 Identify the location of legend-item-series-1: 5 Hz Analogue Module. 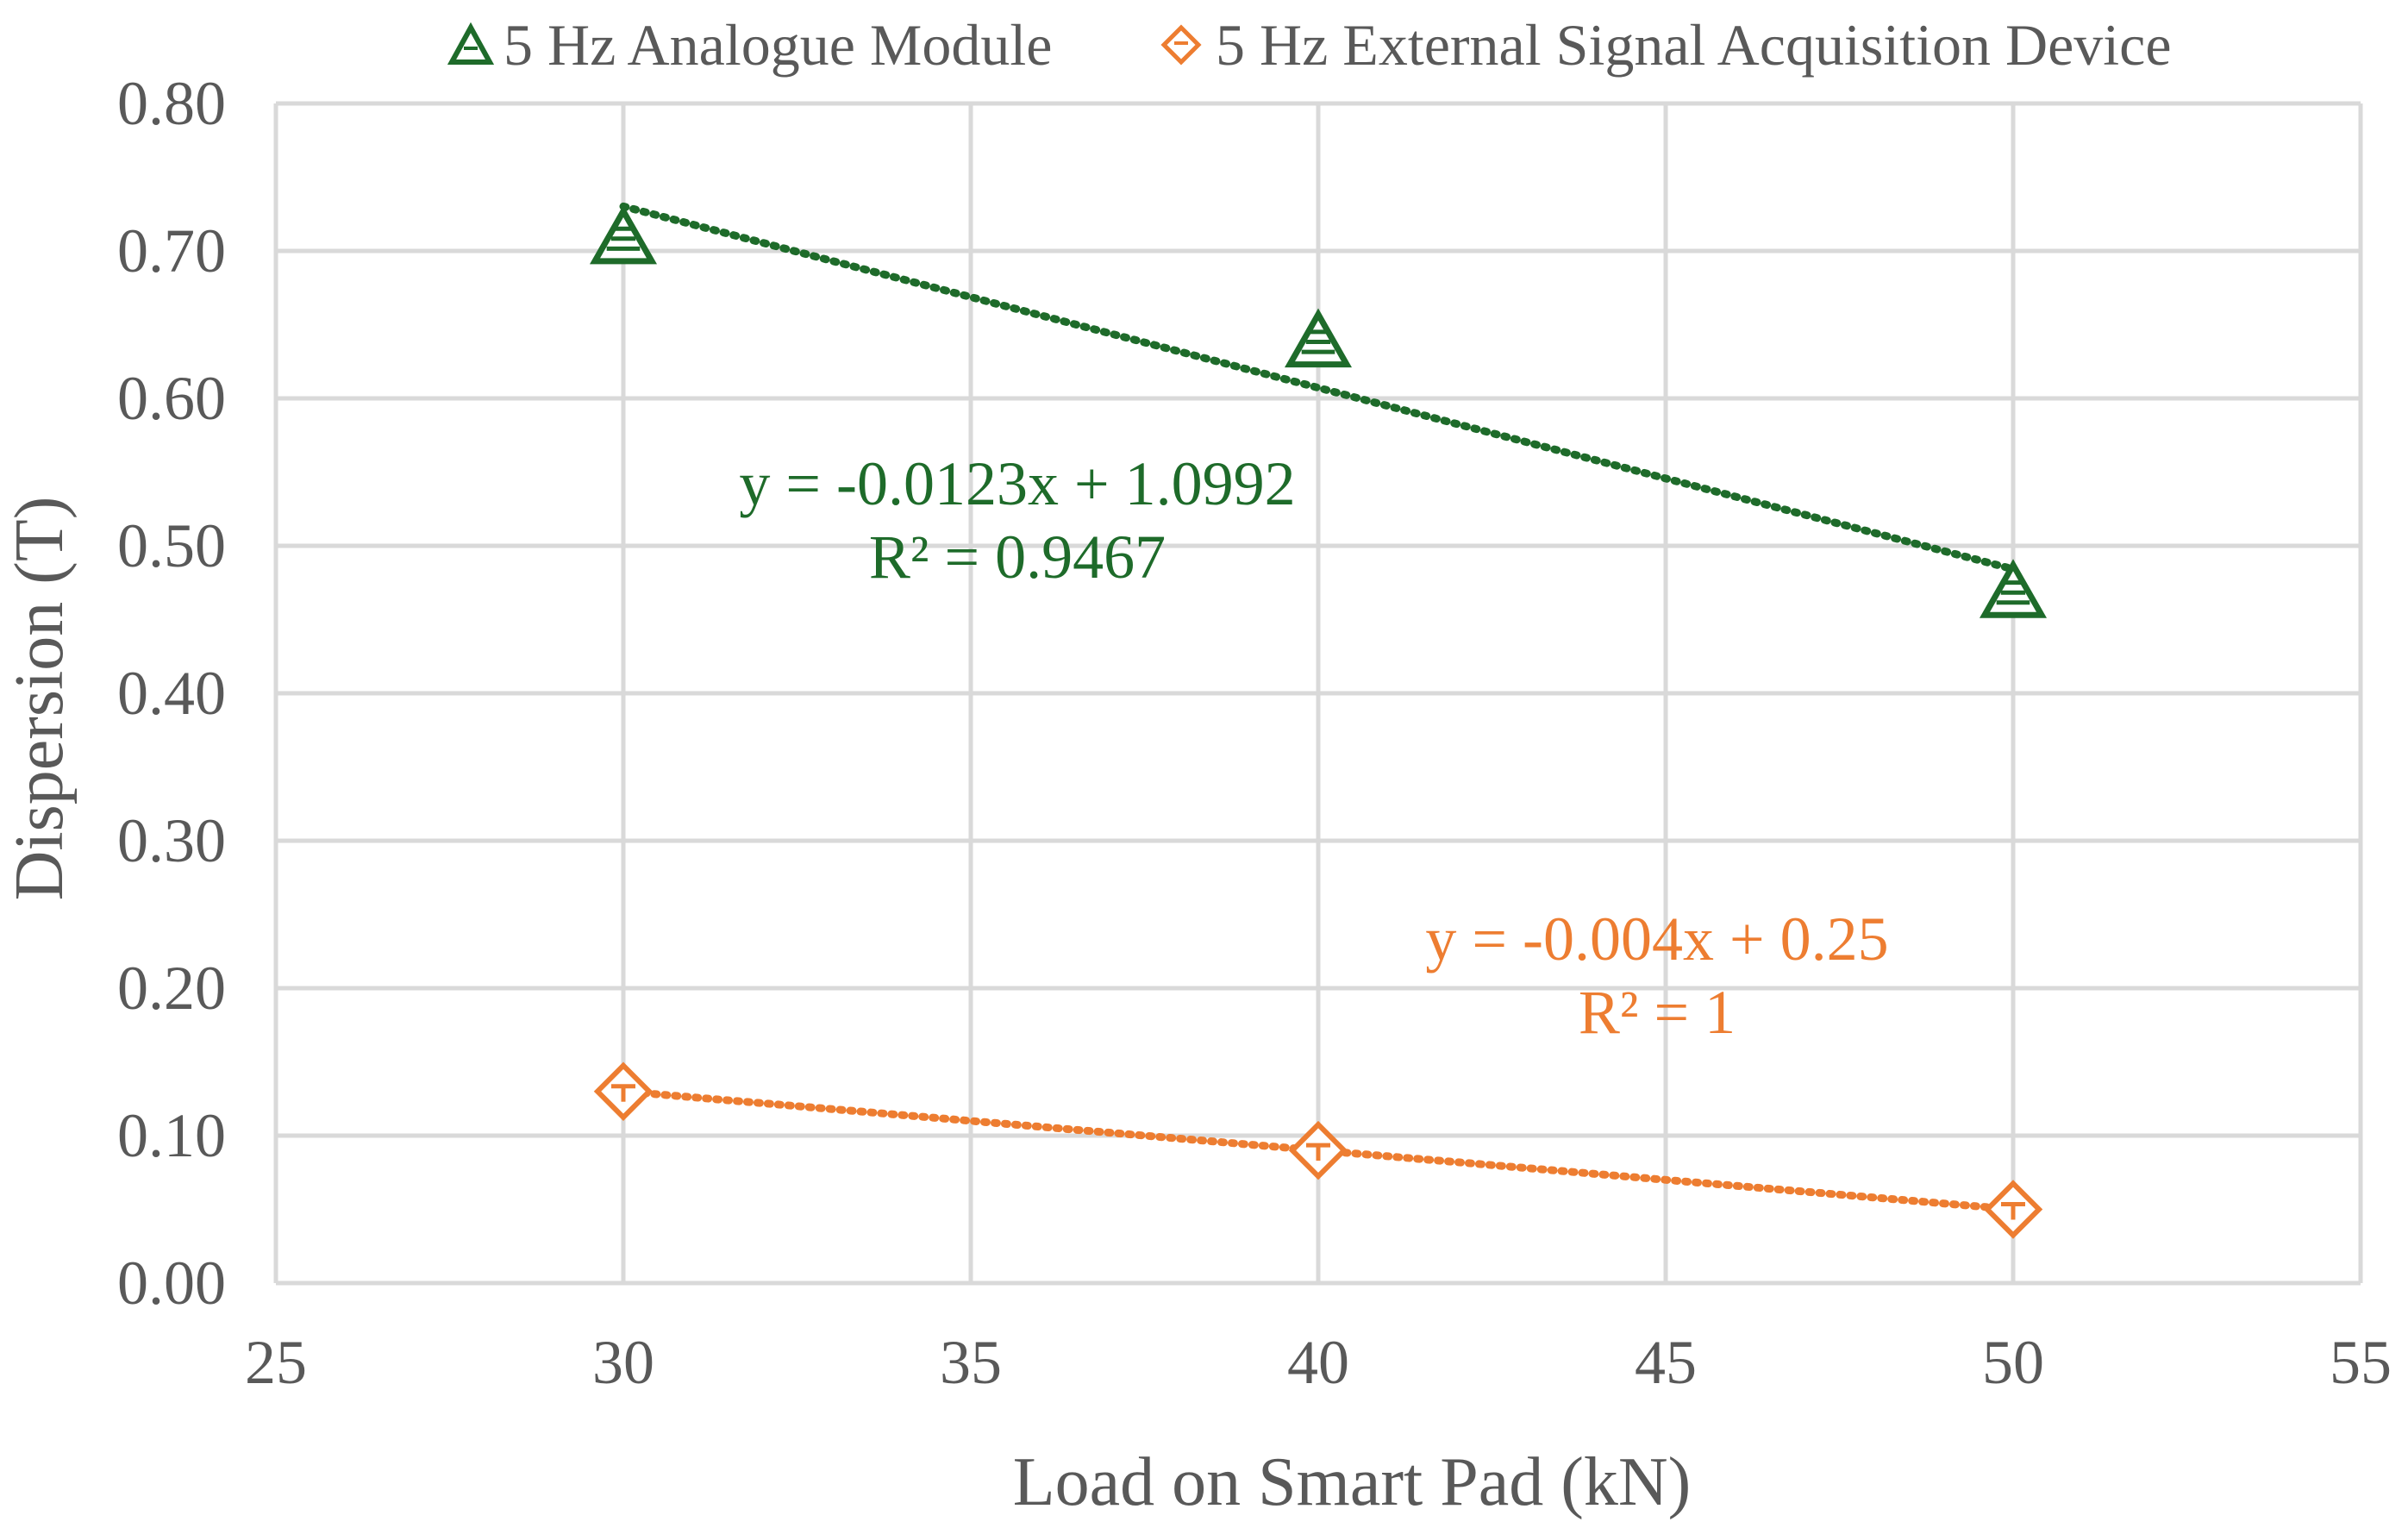
(749, 45).